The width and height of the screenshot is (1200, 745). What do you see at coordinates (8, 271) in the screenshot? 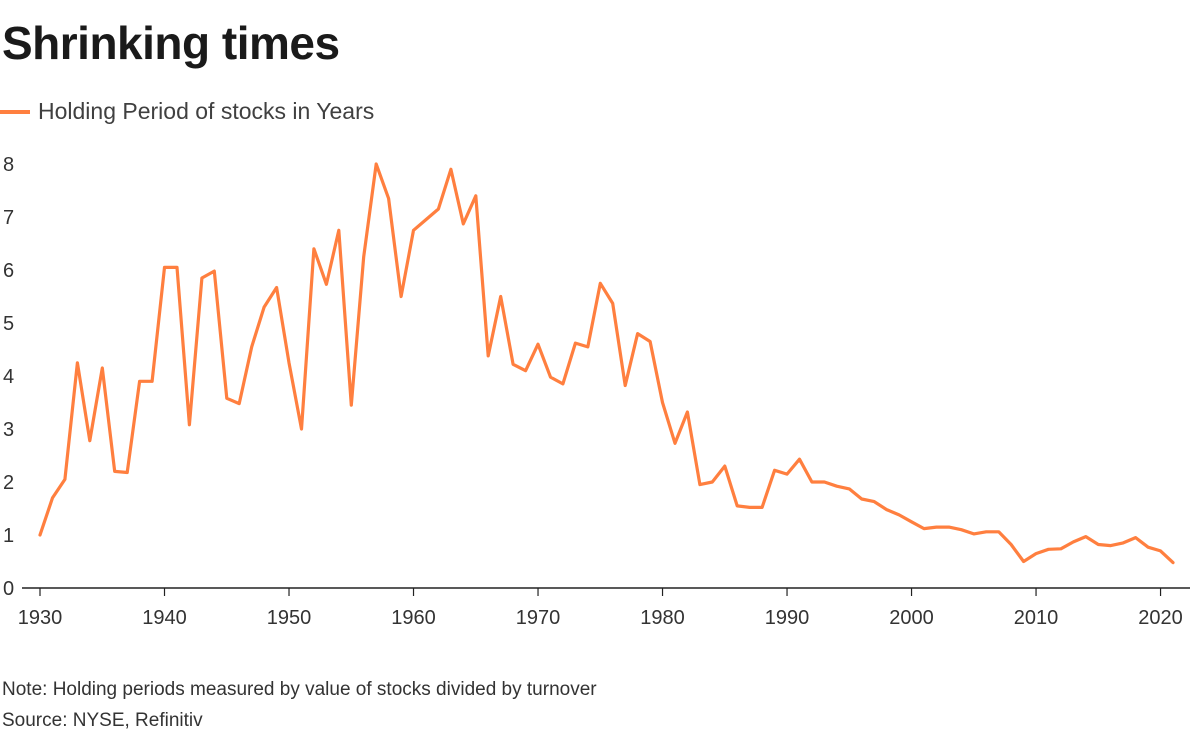
I see `y-tick-label: 6` at bounding box center [8, 271].